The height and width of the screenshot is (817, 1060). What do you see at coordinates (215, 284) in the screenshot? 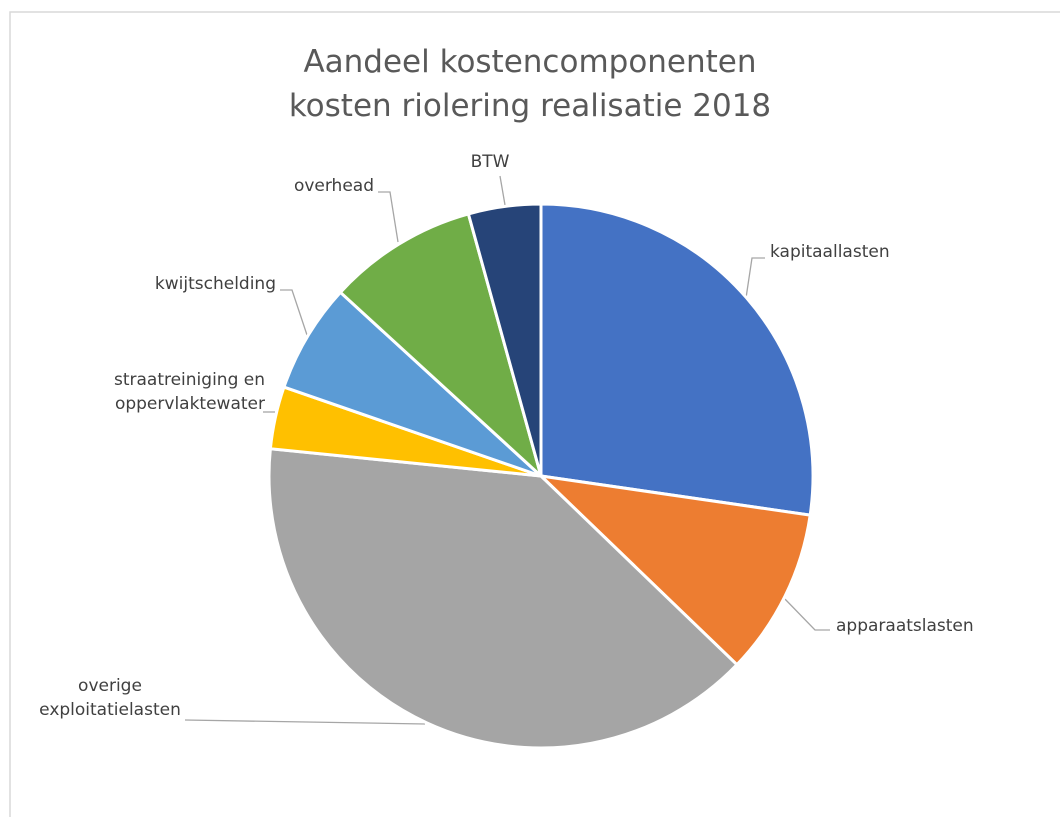
I see `slice-label: kwijtschelding` at bounding box center [215, 284].